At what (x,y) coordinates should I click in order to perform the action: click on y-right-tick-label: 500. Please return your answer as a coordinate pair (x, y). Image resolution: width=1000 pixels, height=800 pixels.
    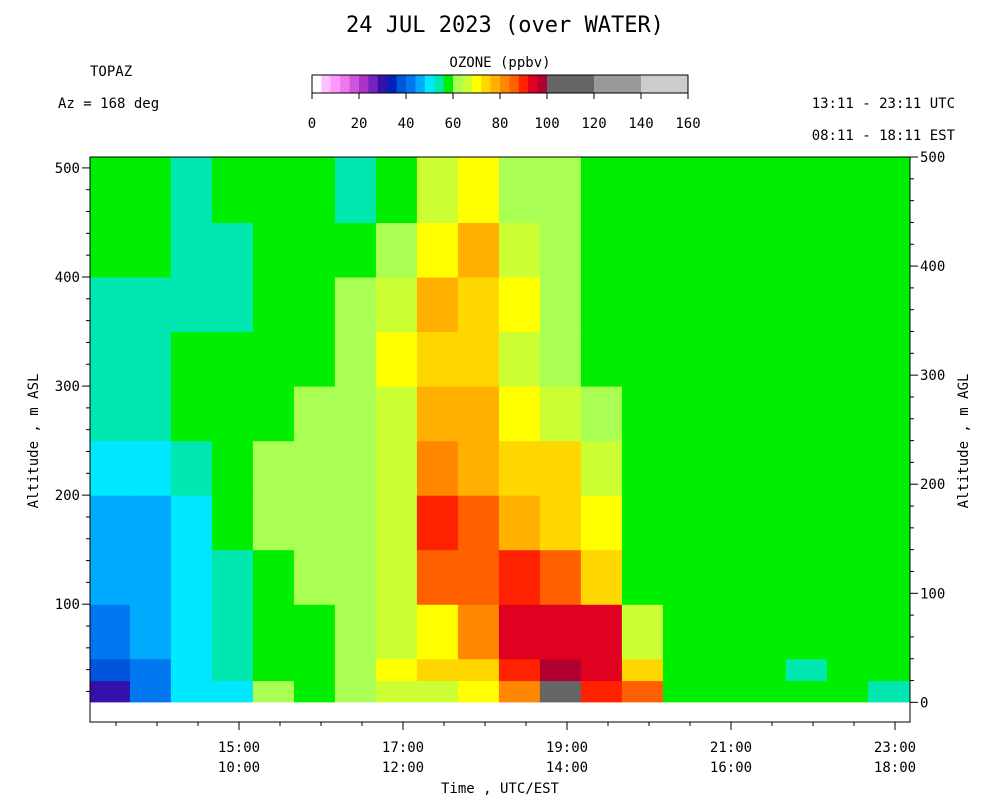
    Looking at the image, I should click on (932, 158).